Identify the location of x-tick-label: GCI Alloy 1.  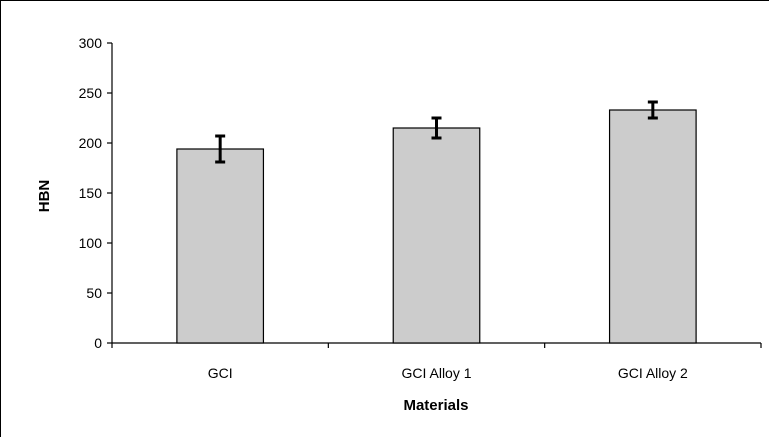
(436, 373).